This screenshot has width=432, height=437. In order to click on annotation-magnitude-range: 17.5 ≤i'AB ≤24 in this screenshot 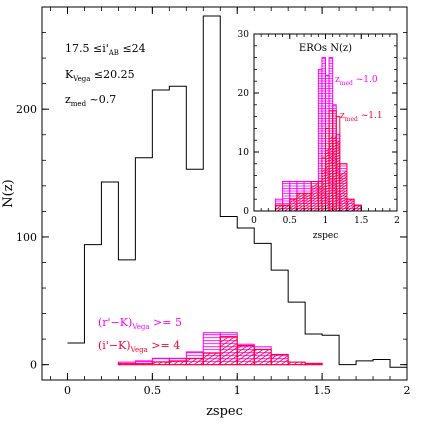, I will do `click(105, 49)`.